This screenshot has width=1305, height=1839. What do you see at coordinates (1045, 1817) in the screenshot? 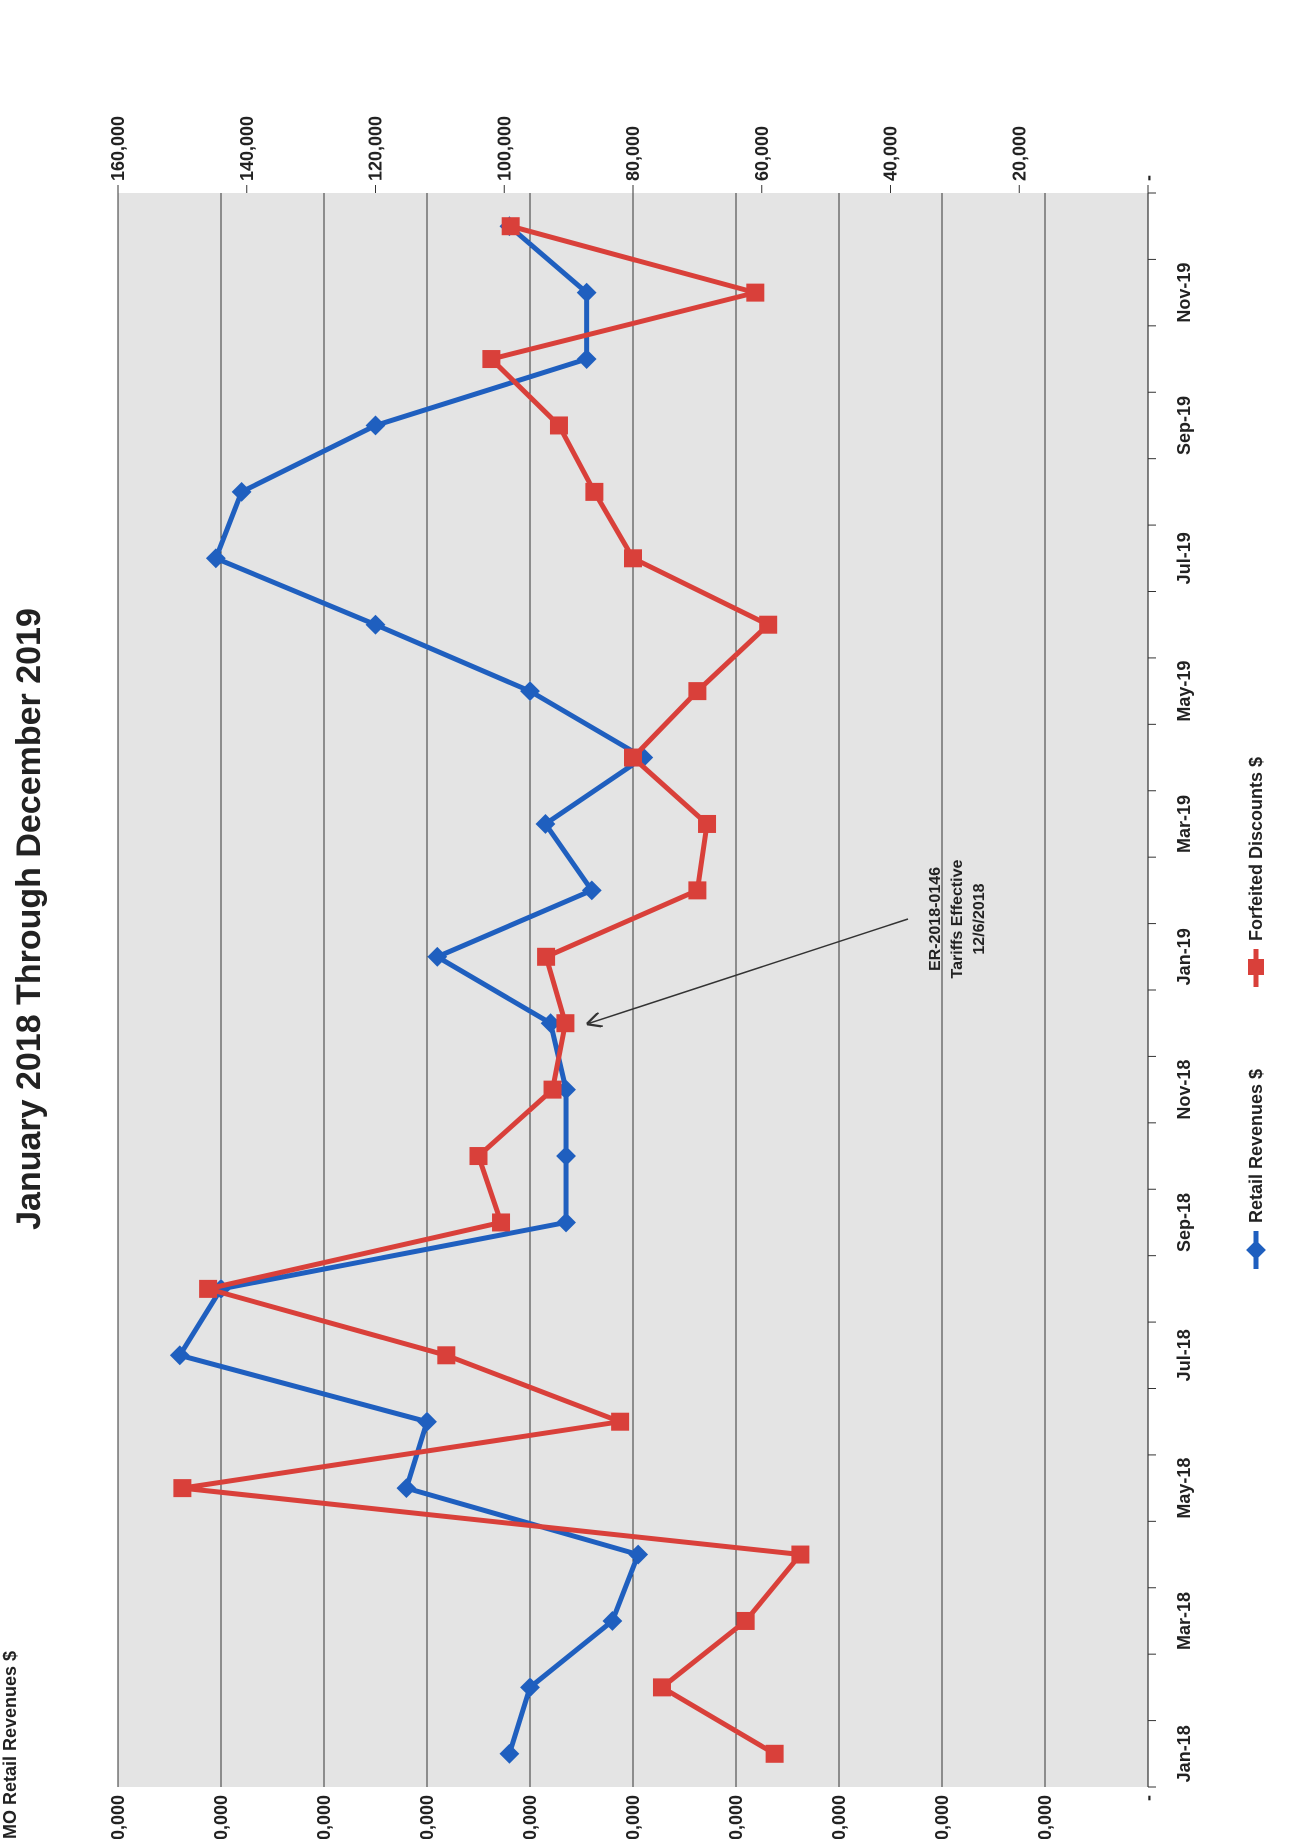
I see `left-tick-label: 10,000,000` at bounding box center [1045, 1817].